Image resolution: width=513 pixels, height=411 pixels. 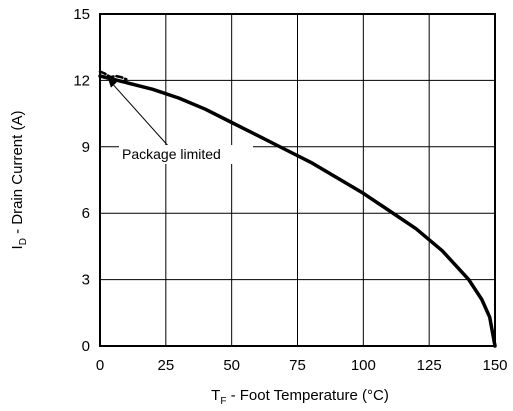 What do you see at coordinates (429, 365) in the screenshot?
I see `x-tick-label-125: 125` at bounding box center [429, 365].